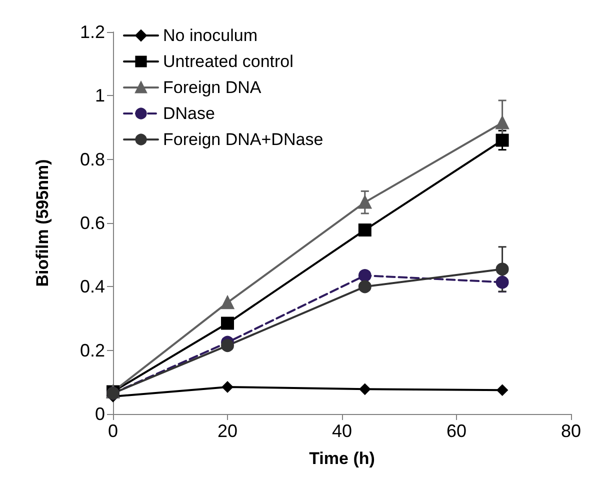 The image size is (605, 491). Describe the element at coordinates (113, 431) in the screenshot. I see `x-tick-label: 0` at that location.